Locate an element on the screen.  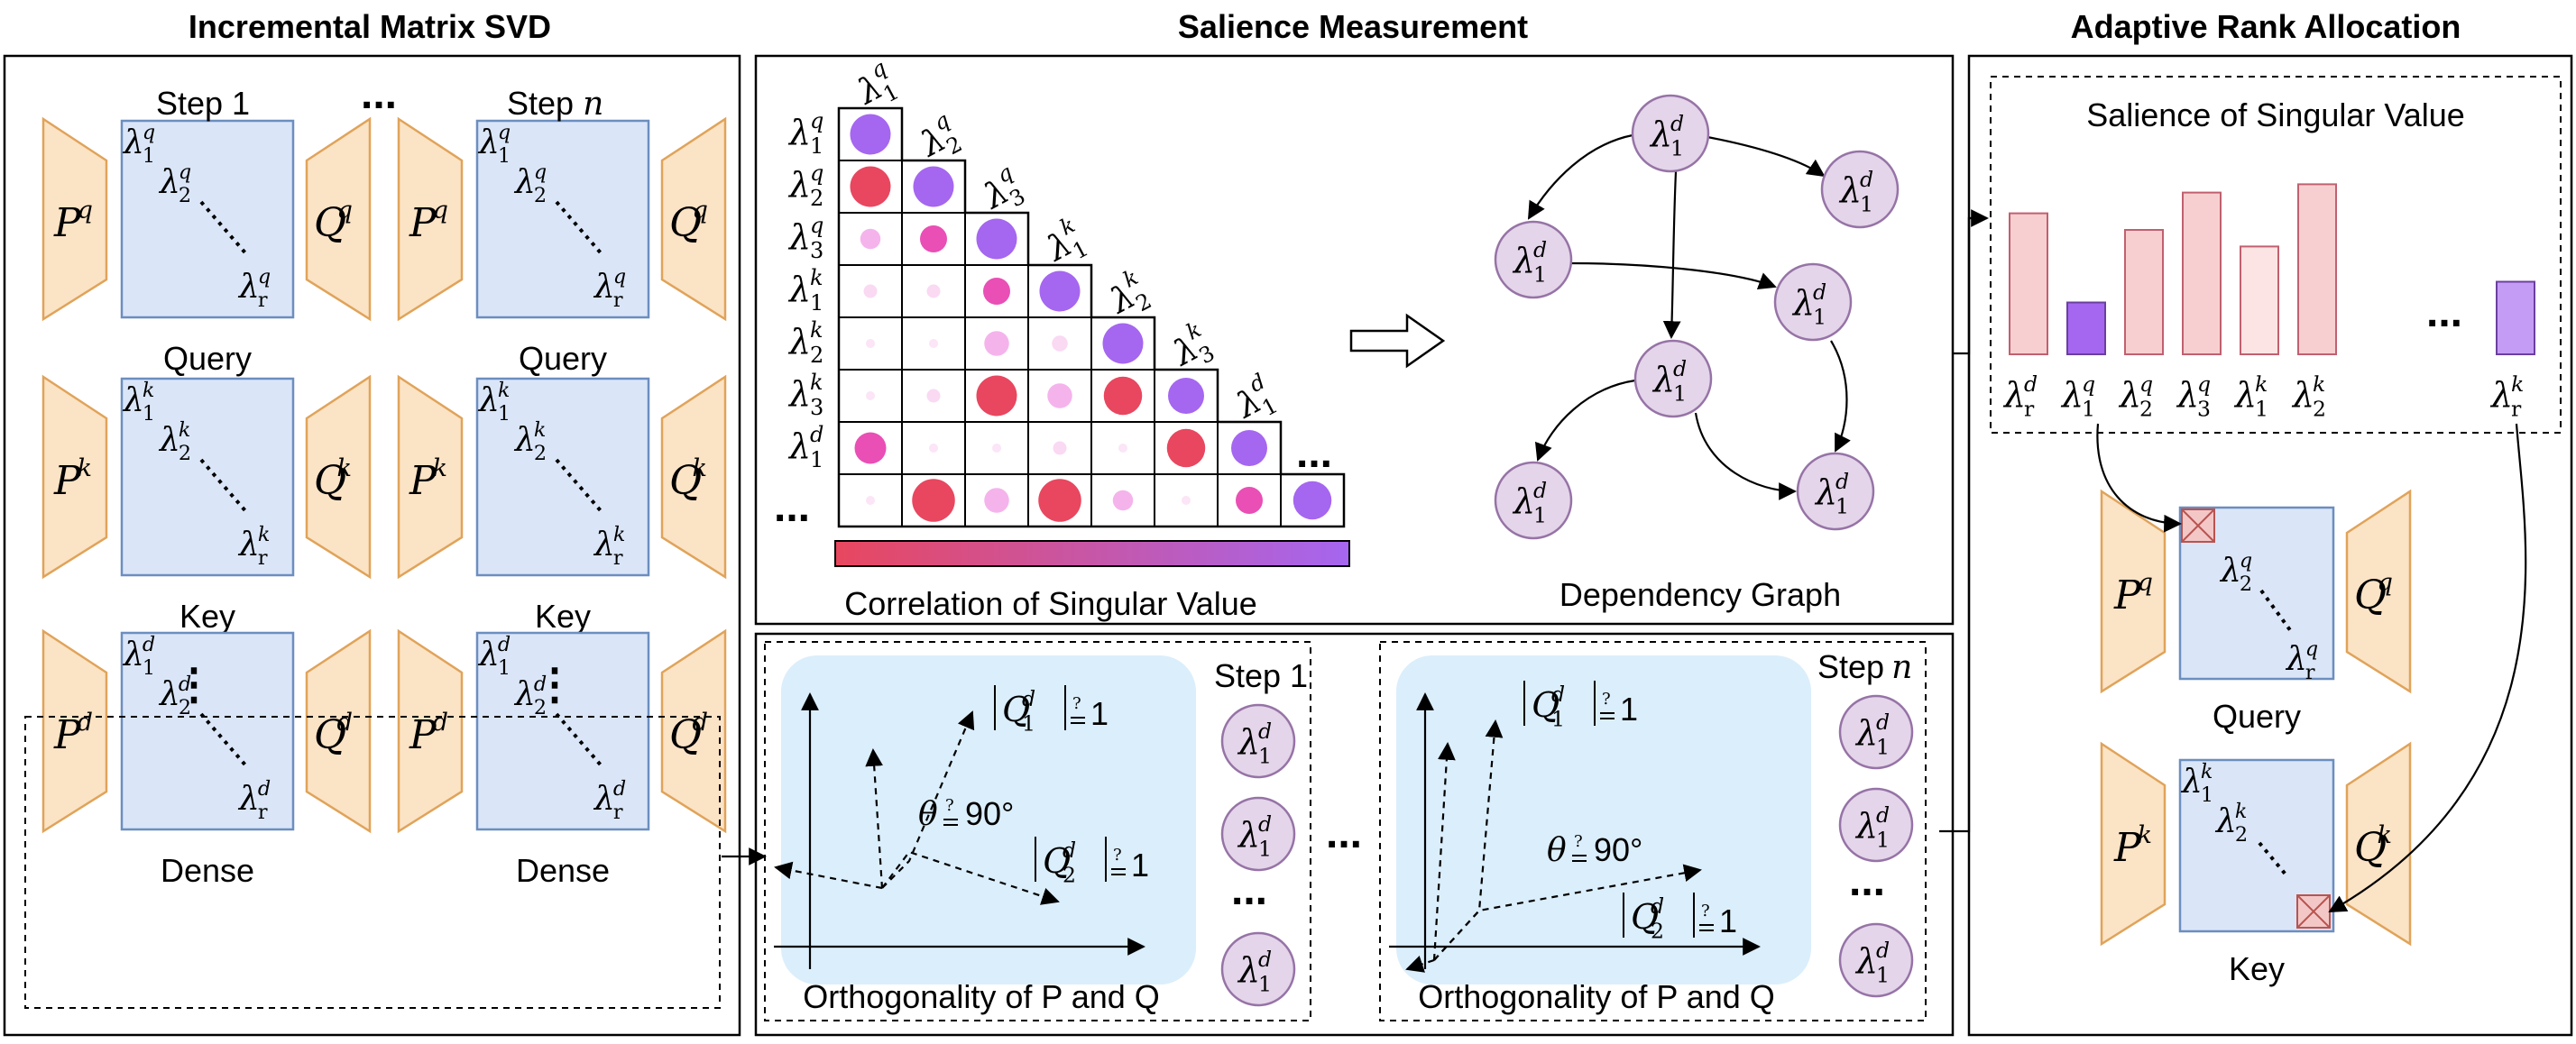
arrow-lambdark-to-key is located at coordinates (2427, 667).